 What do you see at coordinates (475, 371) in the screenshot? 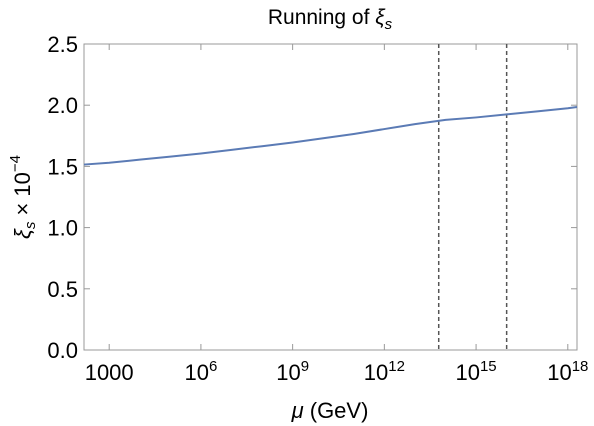
I see `x-tick-label: 10¹⁵` at bounding box center [475, 371].